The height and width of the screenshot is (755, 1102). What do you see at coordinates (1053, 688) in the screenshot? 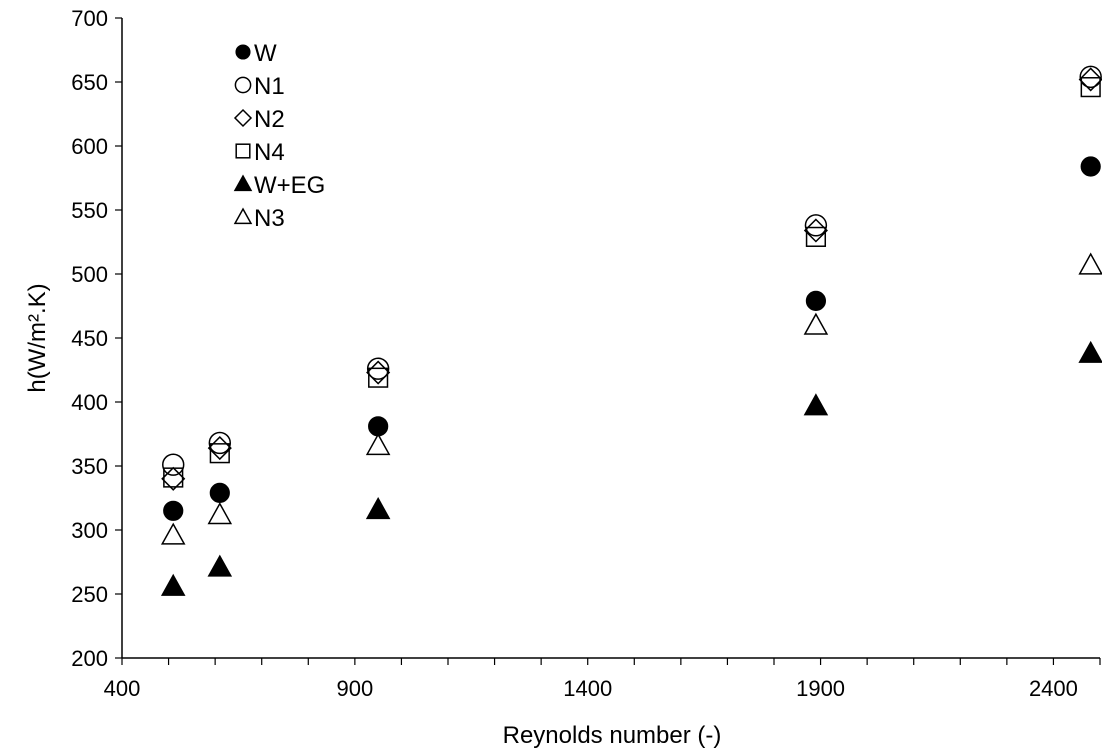
I see `x-tick-label: 2400` at bounding box center [1053, 688].